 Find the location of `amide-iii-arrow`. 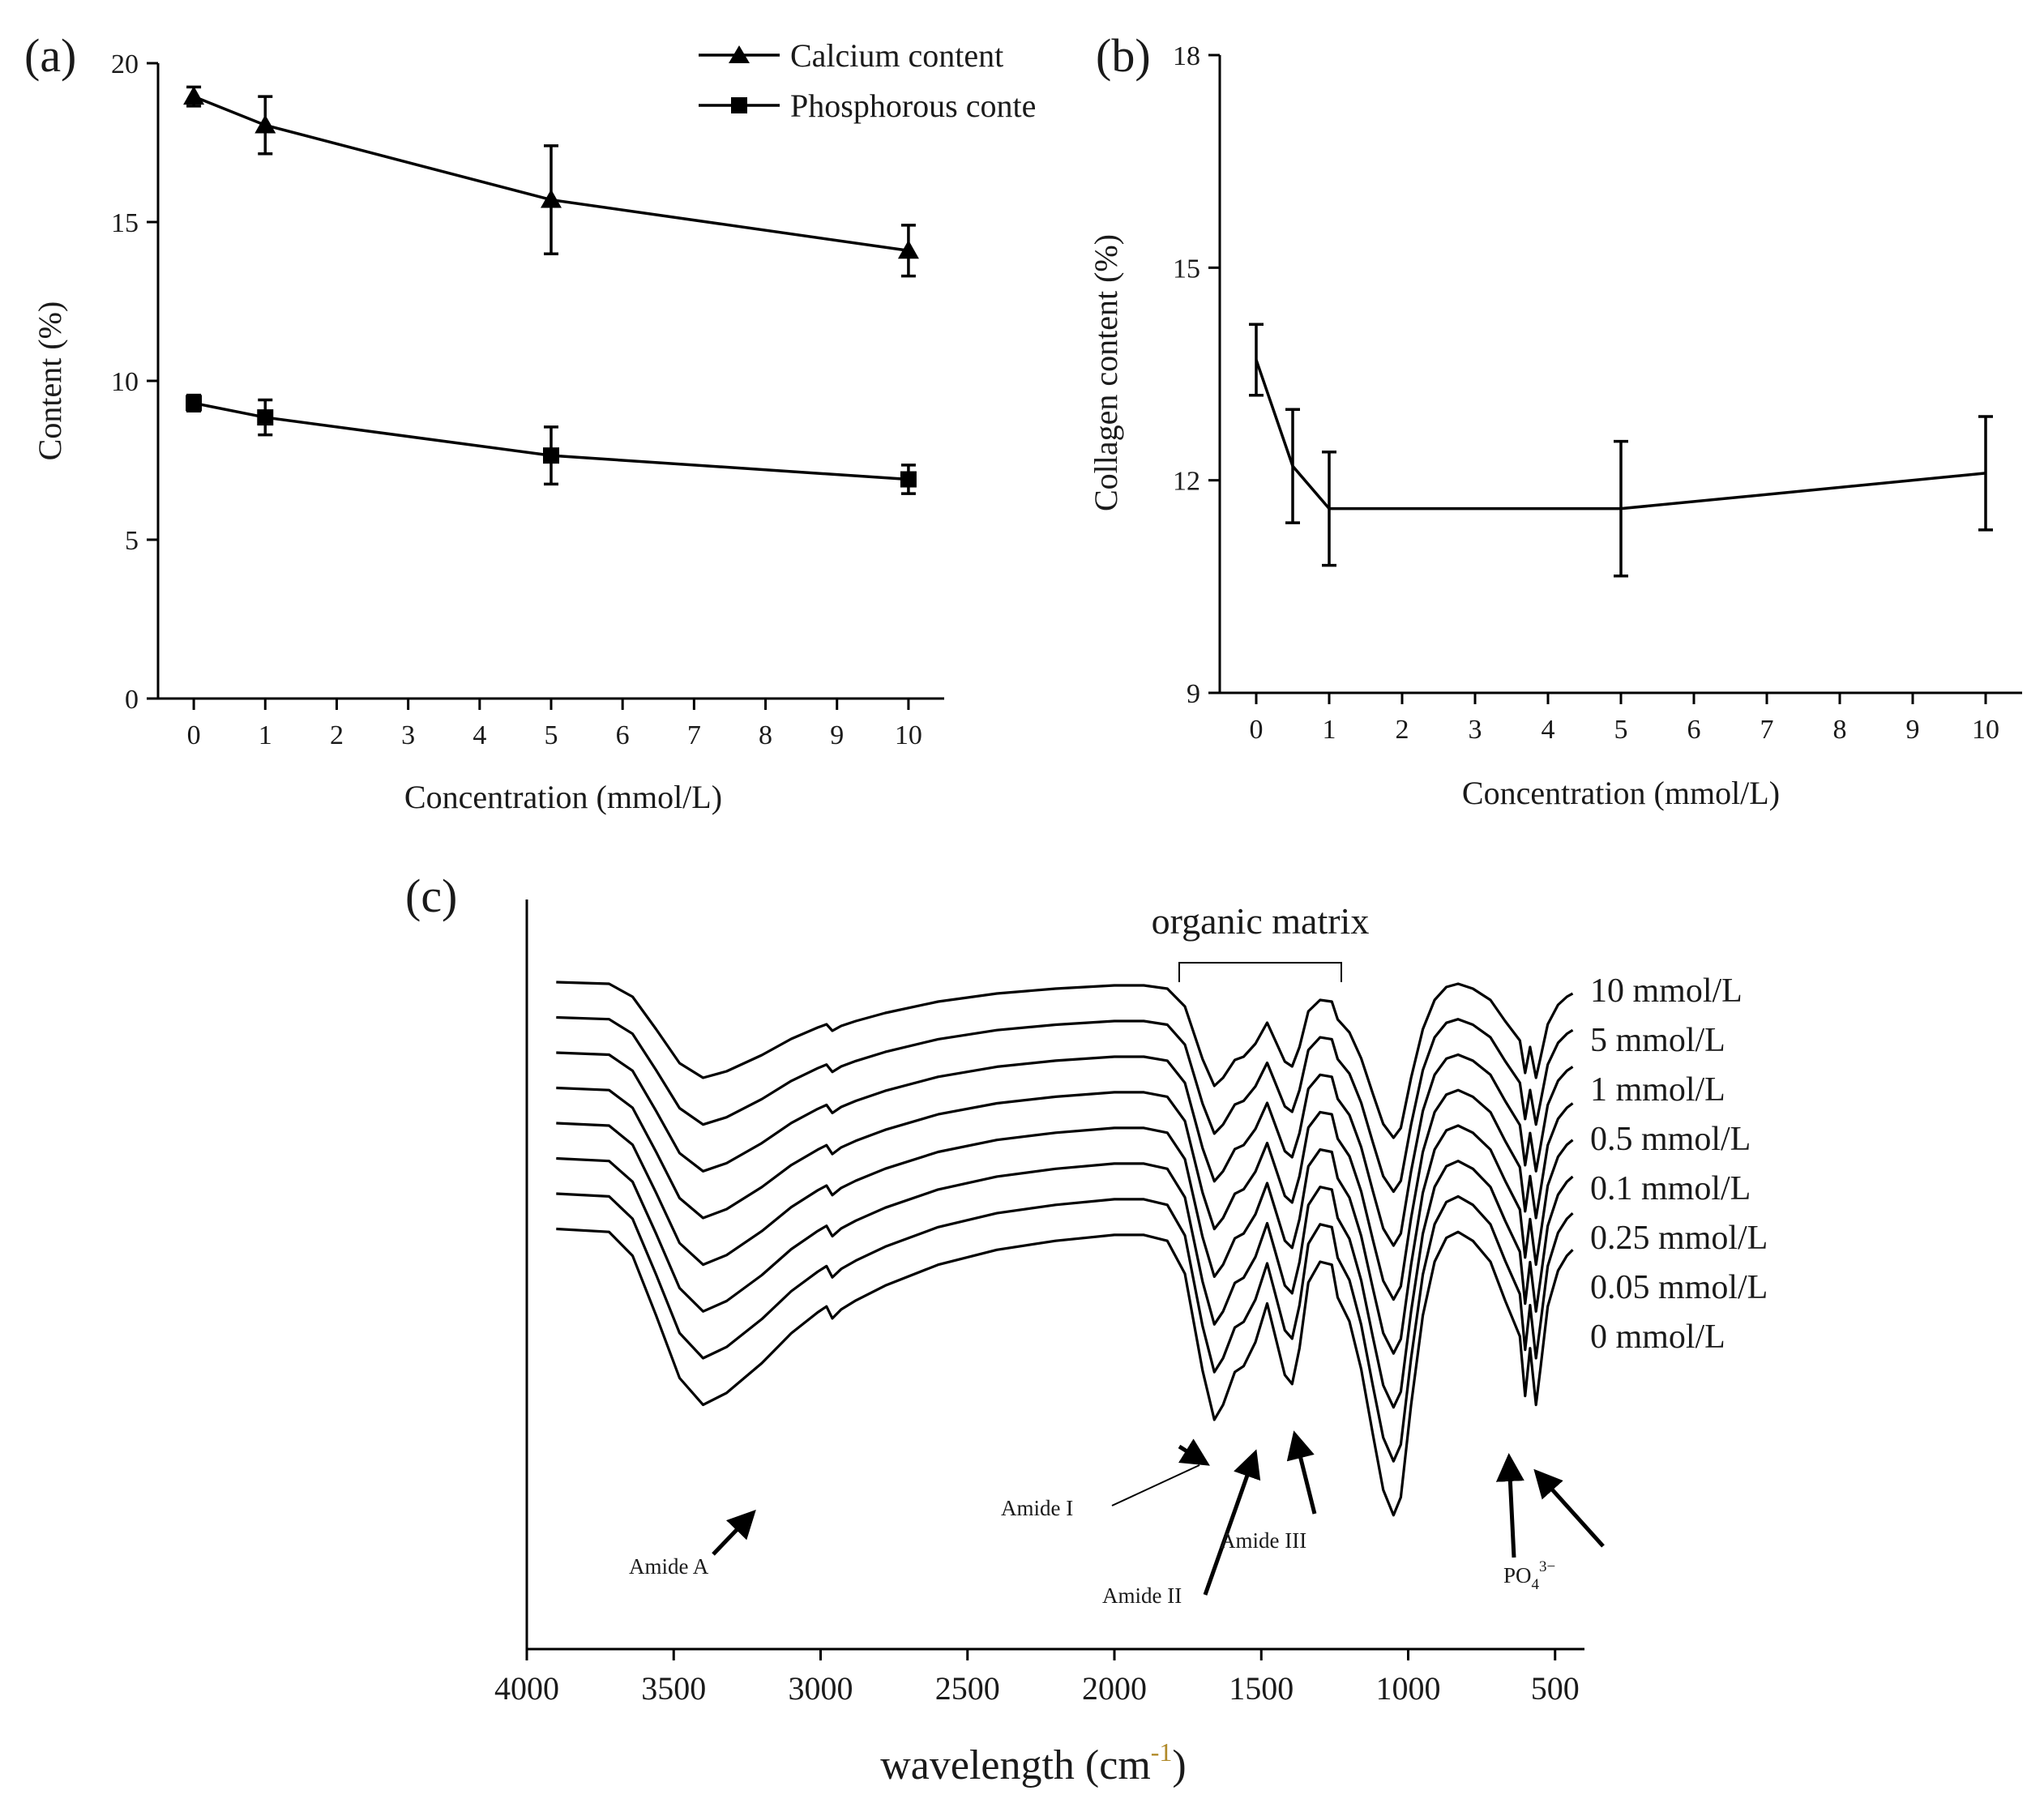

amide-iii-arrow is located at coordinates (1301, 1473).